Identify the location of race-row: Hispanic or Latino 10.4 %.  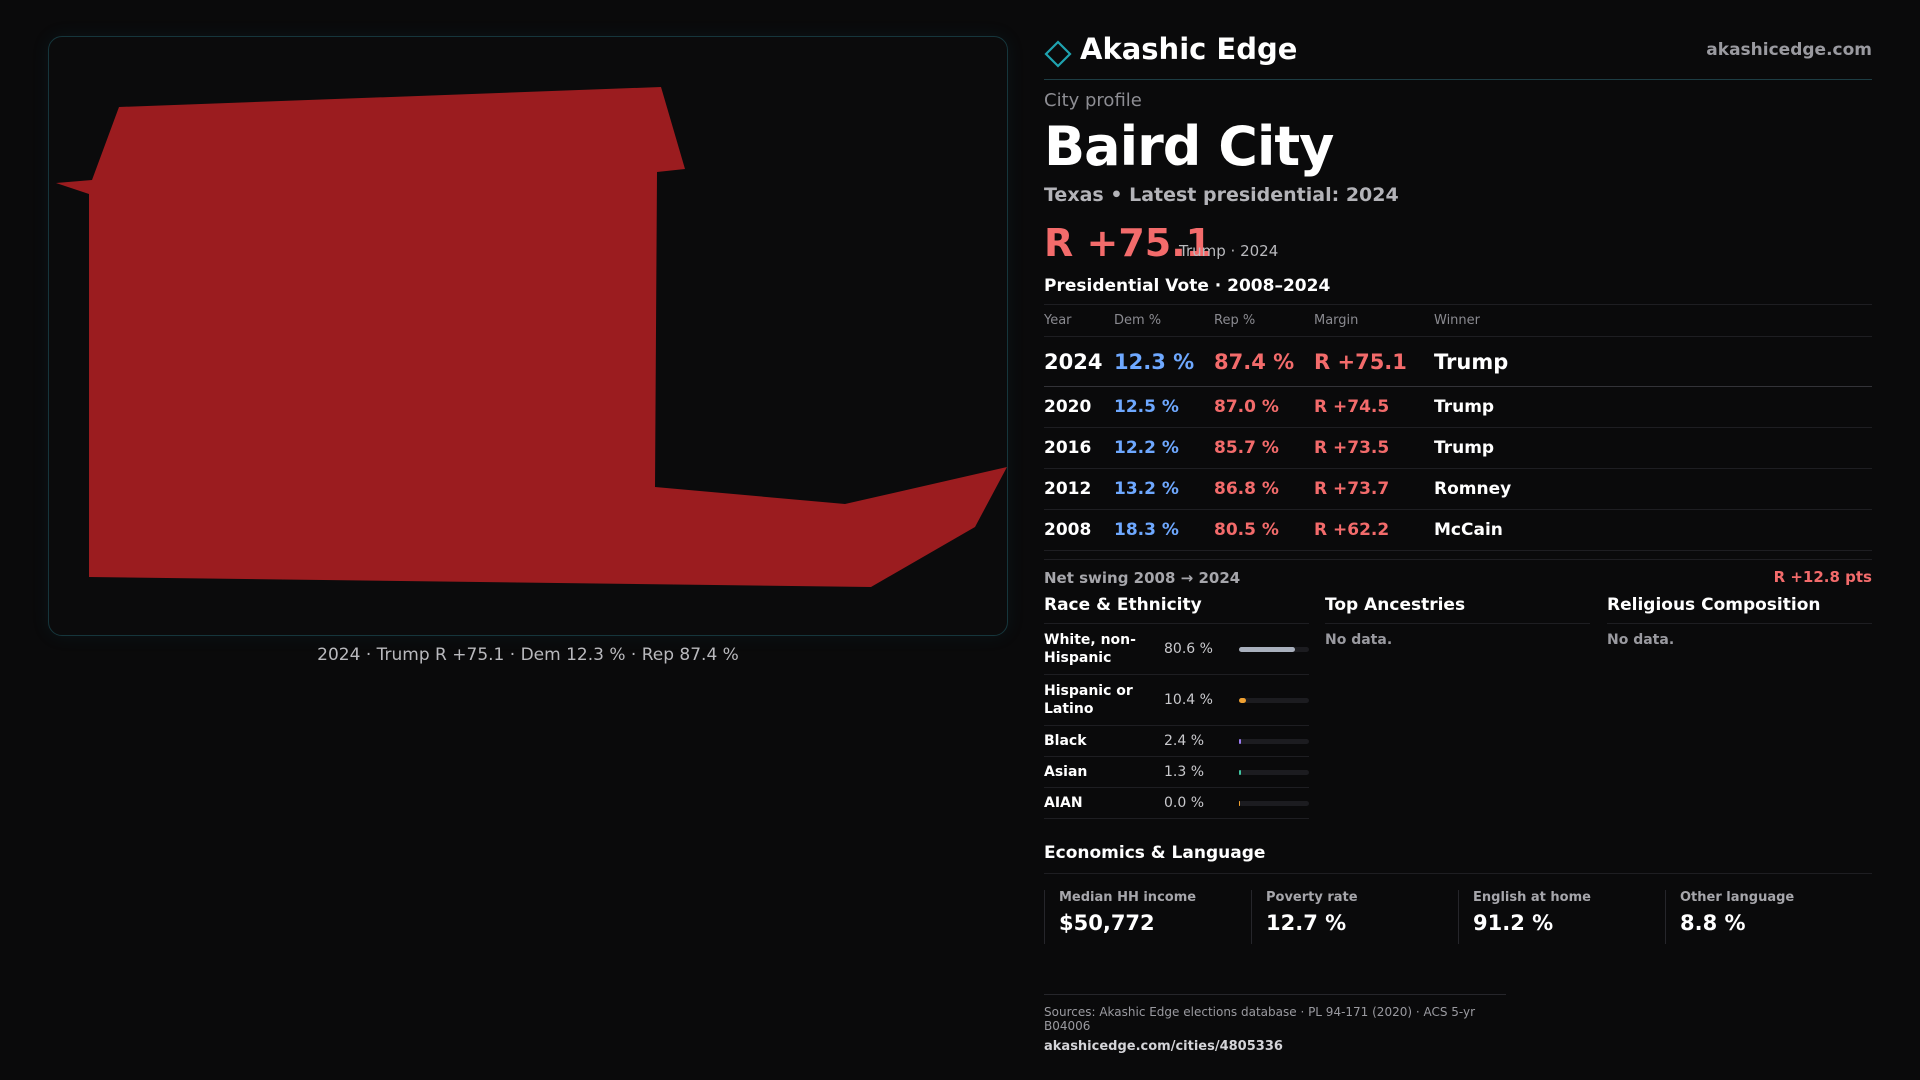
(1176, 701).